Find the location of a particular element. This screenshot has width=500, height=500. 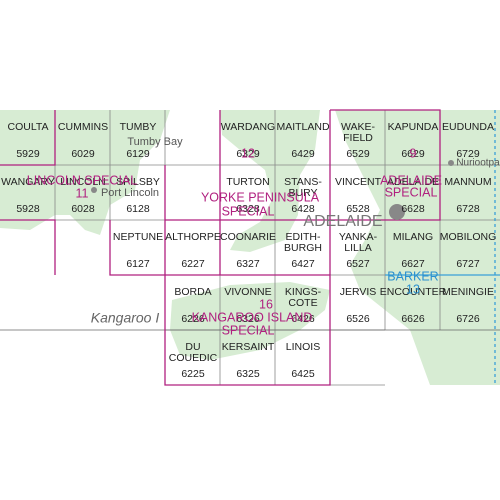

tile-number: 6727 is located at coordinates (468, 264).